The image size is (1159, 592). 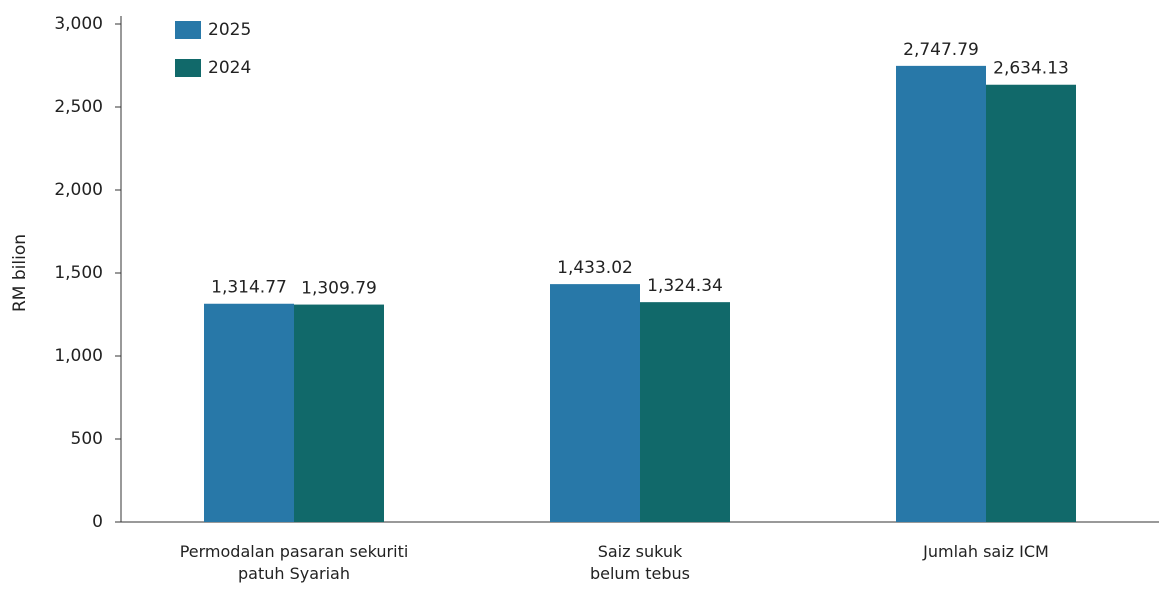 I want to click on y-tick-label: 2,000, so click(x=78, y=190).